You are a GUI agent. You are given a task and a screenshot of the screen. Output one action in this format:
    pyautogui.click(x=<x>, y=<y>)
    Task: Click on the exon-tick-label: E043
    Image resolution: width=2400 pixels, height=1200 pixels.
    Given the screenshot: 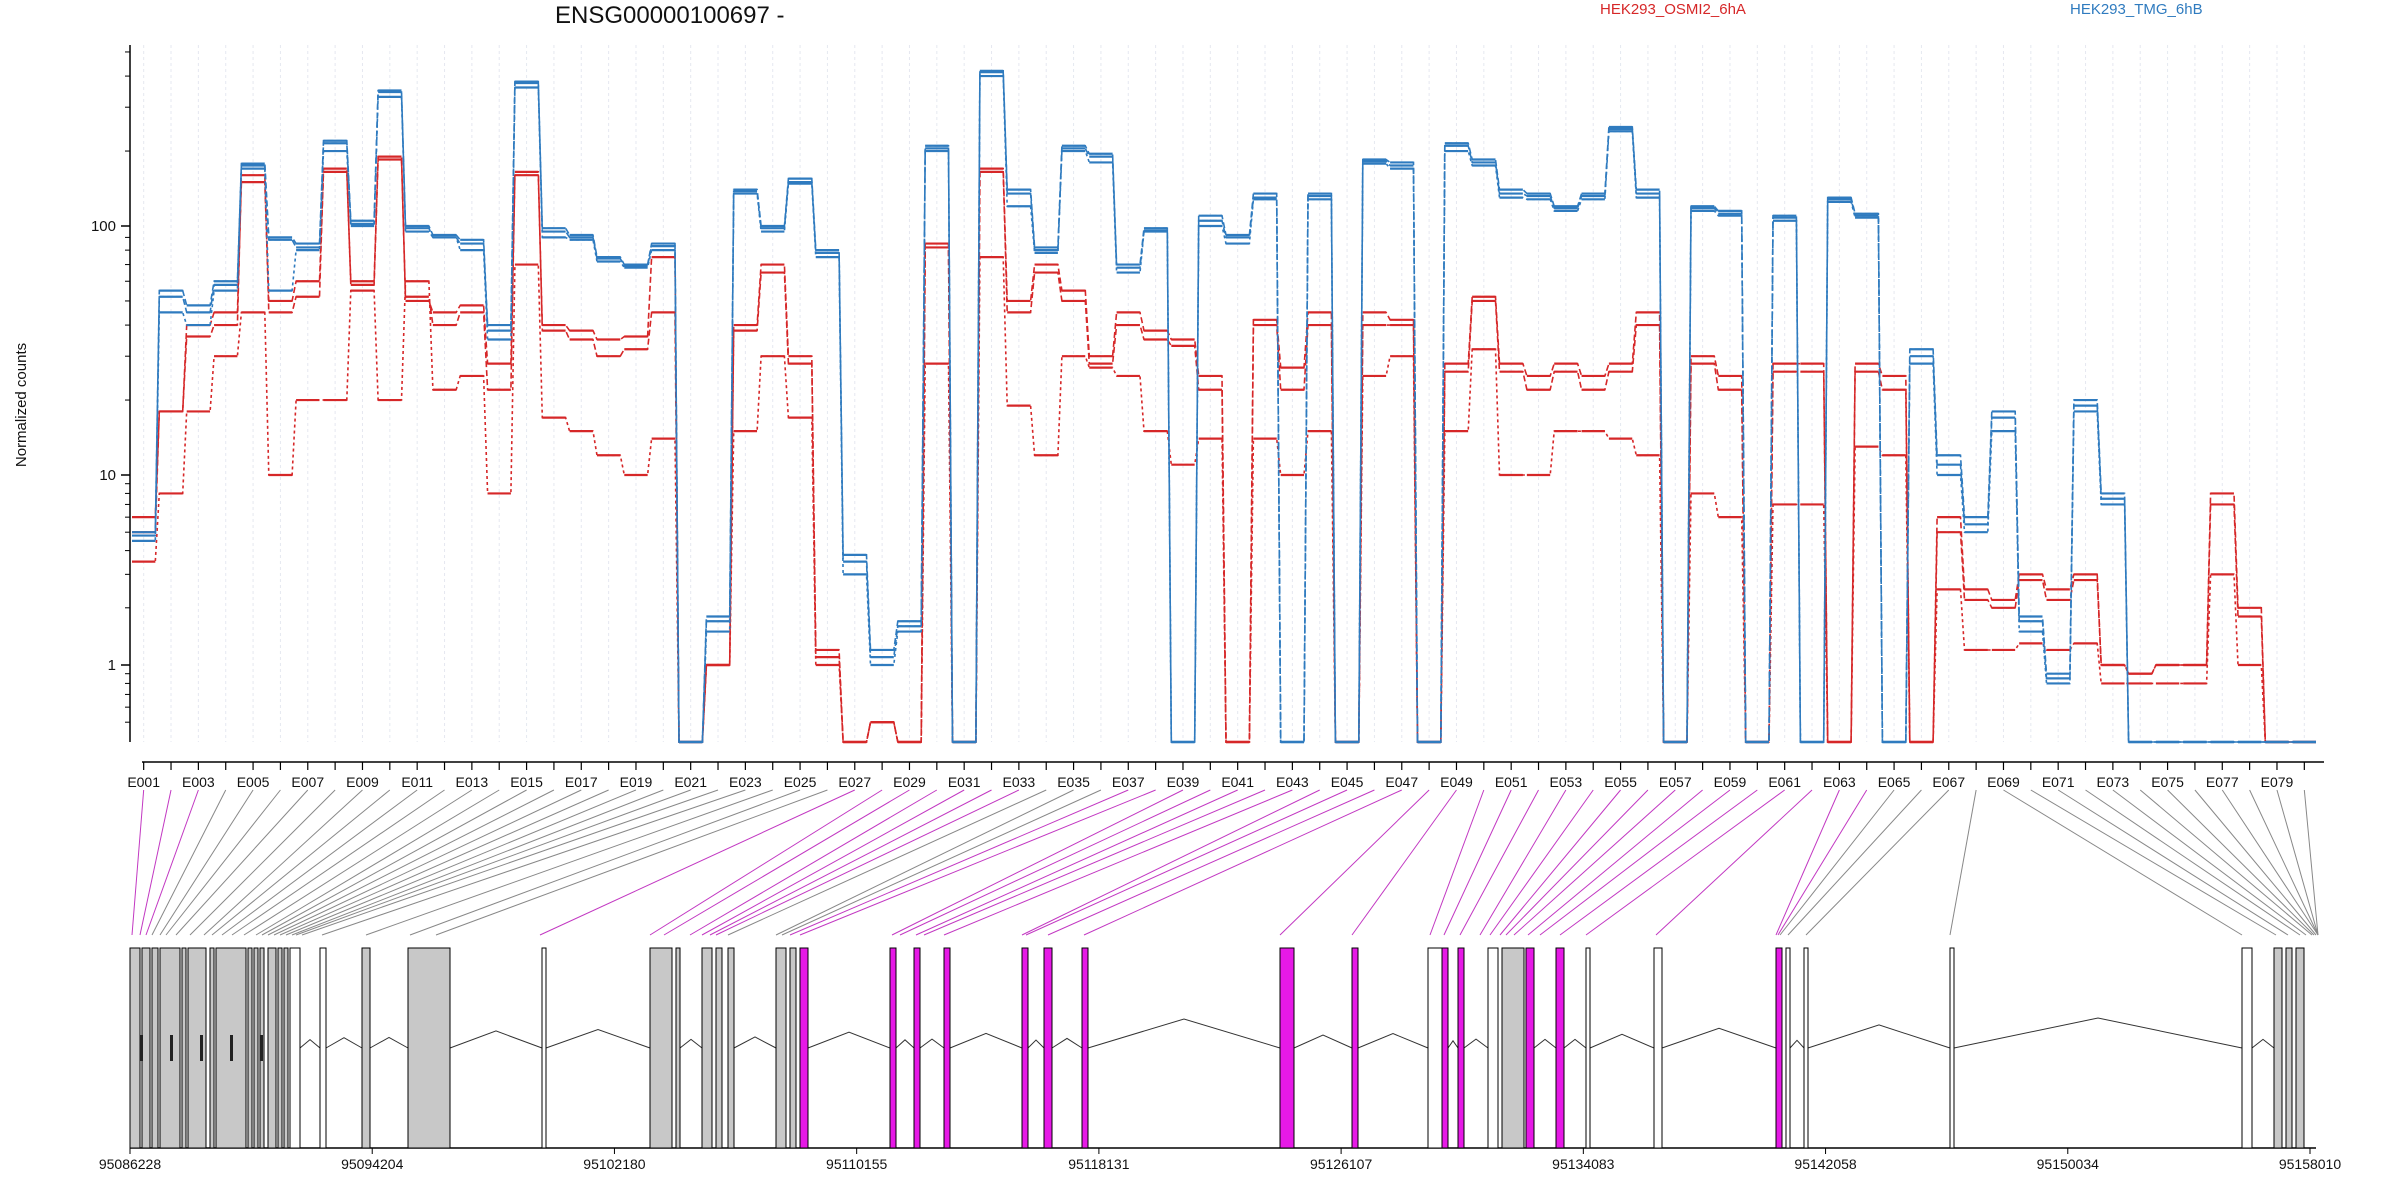 What is the action you would take?
    pyautogui.click(x=1292, y=782)
    